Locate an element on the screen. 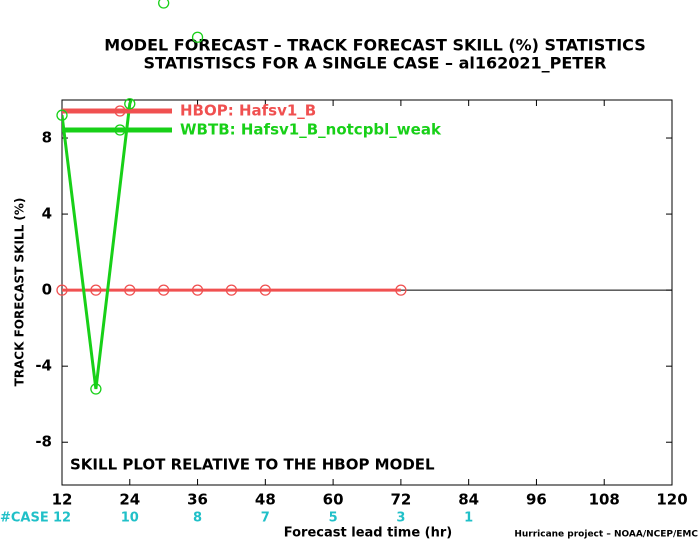 This screenshot has height=542, width=700. case-count: 3 is located at coordinates (400, 518).